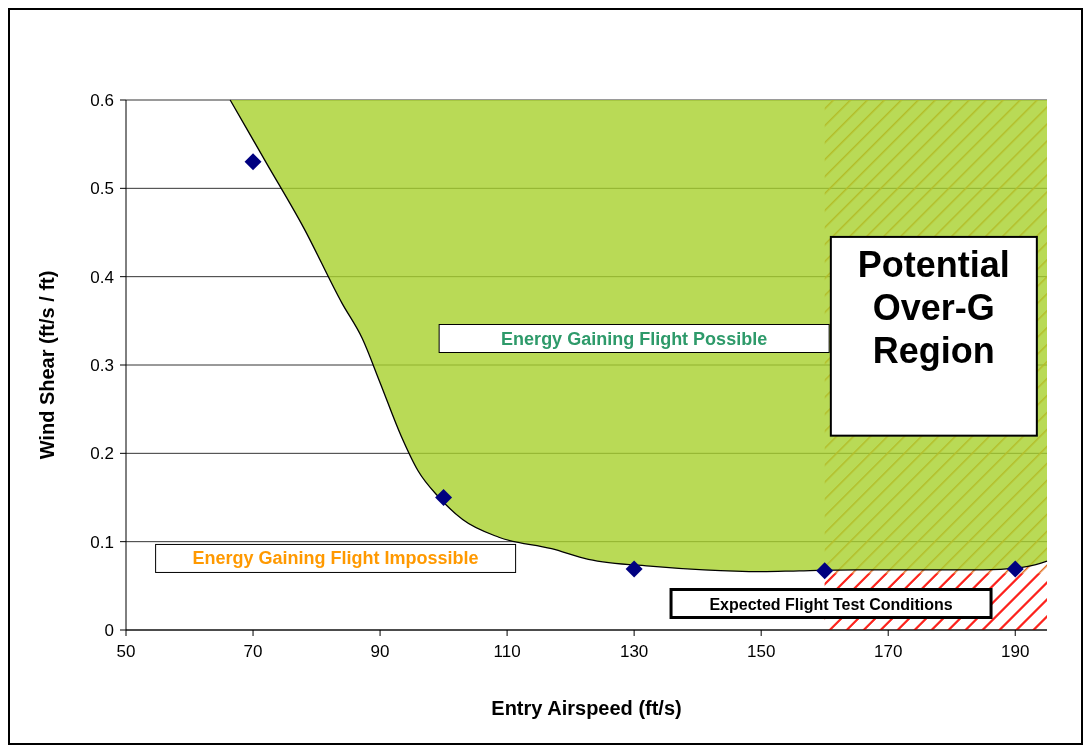 This screenshot has height=753, width=1091. Describe the element at coordinates (102, 542) in the screenshot. I see `y-tick-label: 0.1` at that location.